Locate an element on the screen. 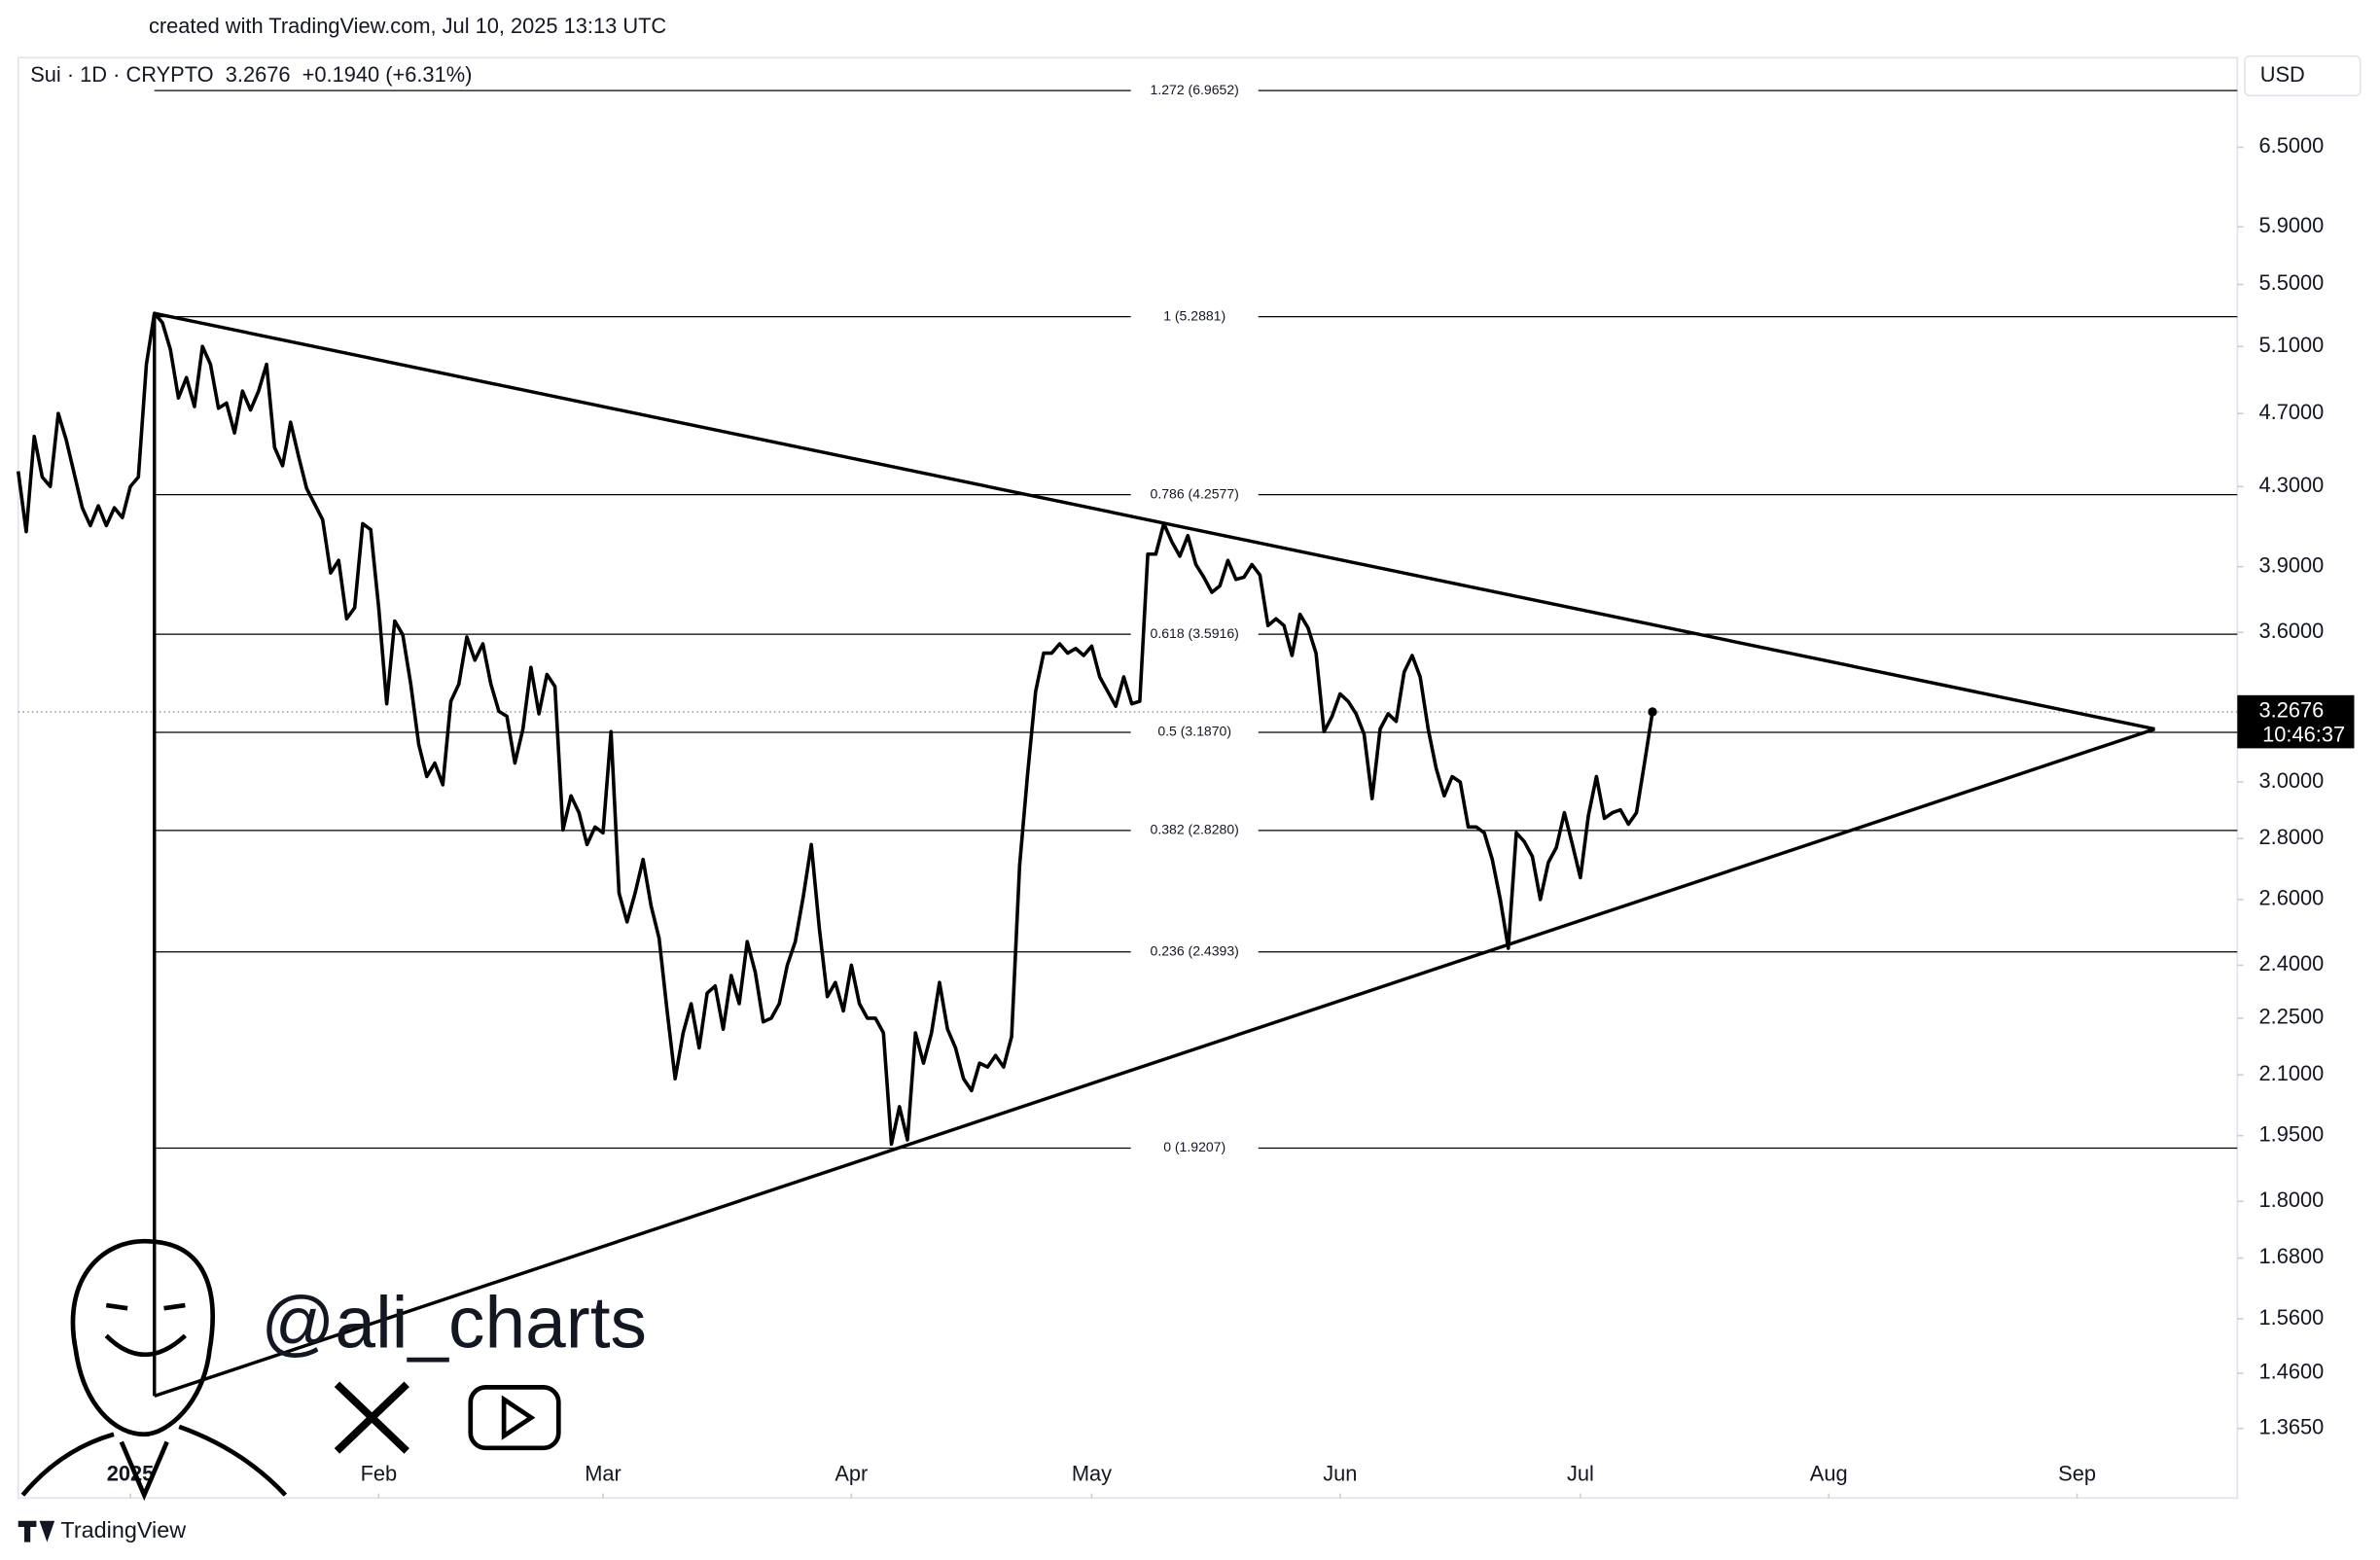  x-tick-label: Jun is located at coordinates (1340, 1474).